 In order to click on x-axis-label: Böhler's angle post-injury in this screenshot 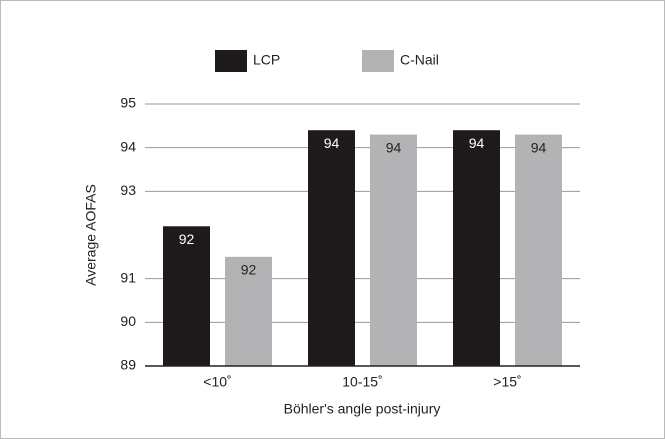, I will do `click(362, 409)`.